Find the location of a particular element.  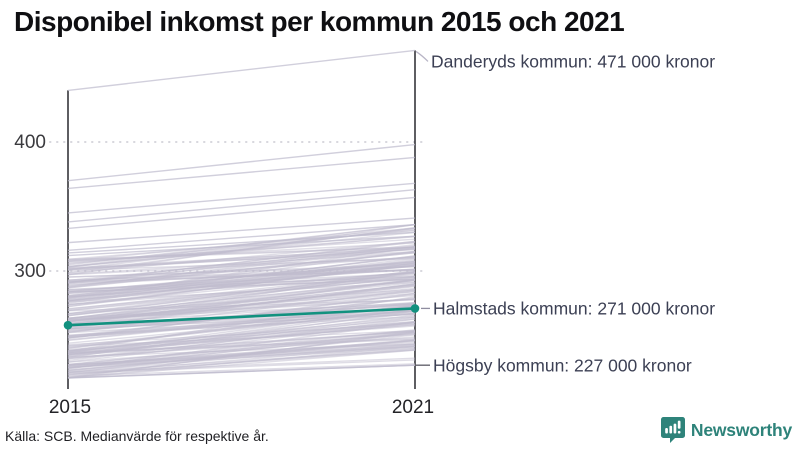

brand-name: Newsworthy is located at coordinates (741, 429).